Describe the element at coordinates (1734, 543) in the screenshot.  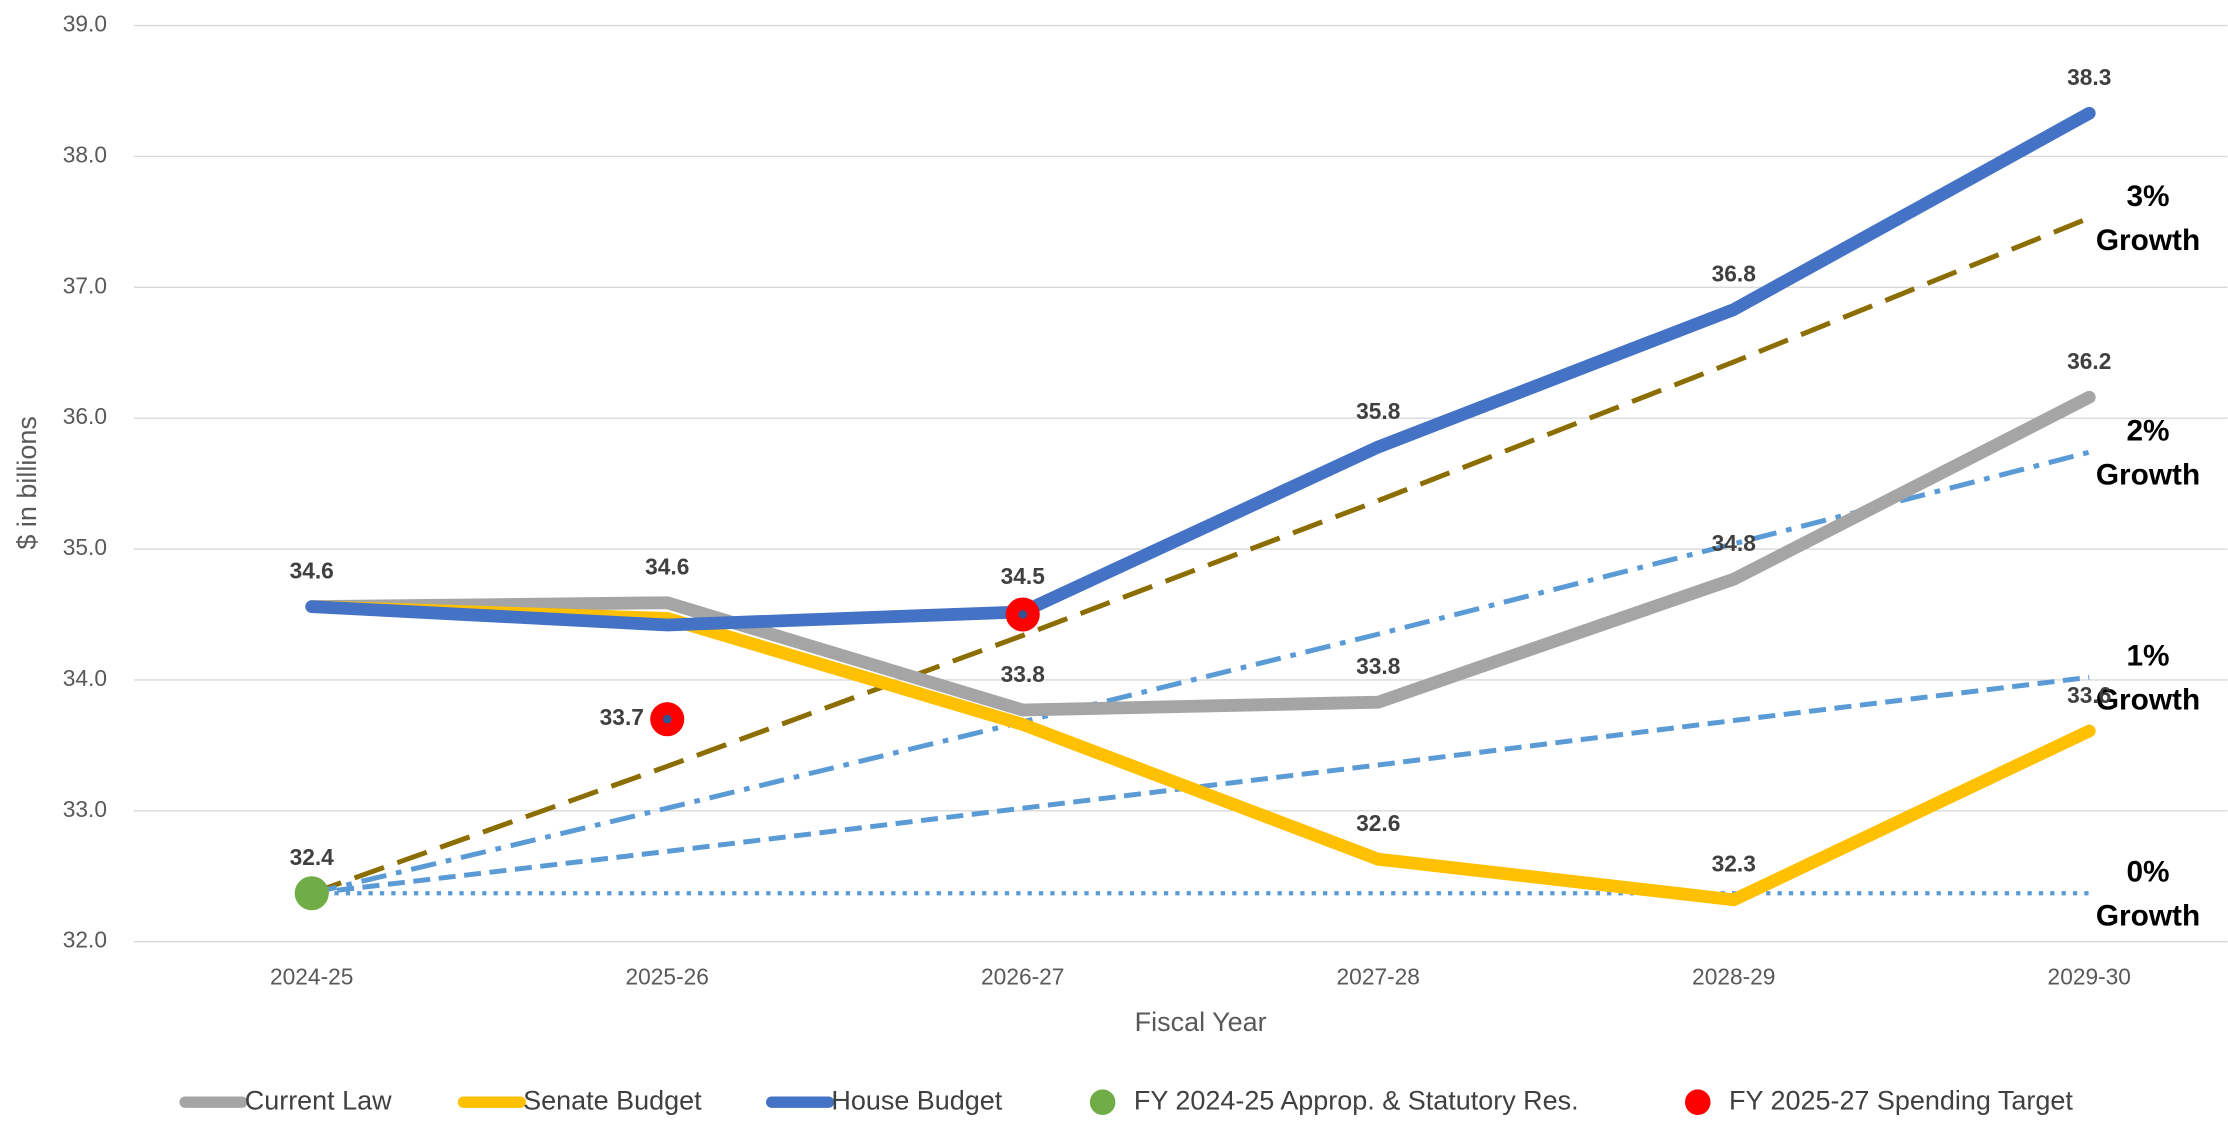
I see `data-label: 34.8` at that location.